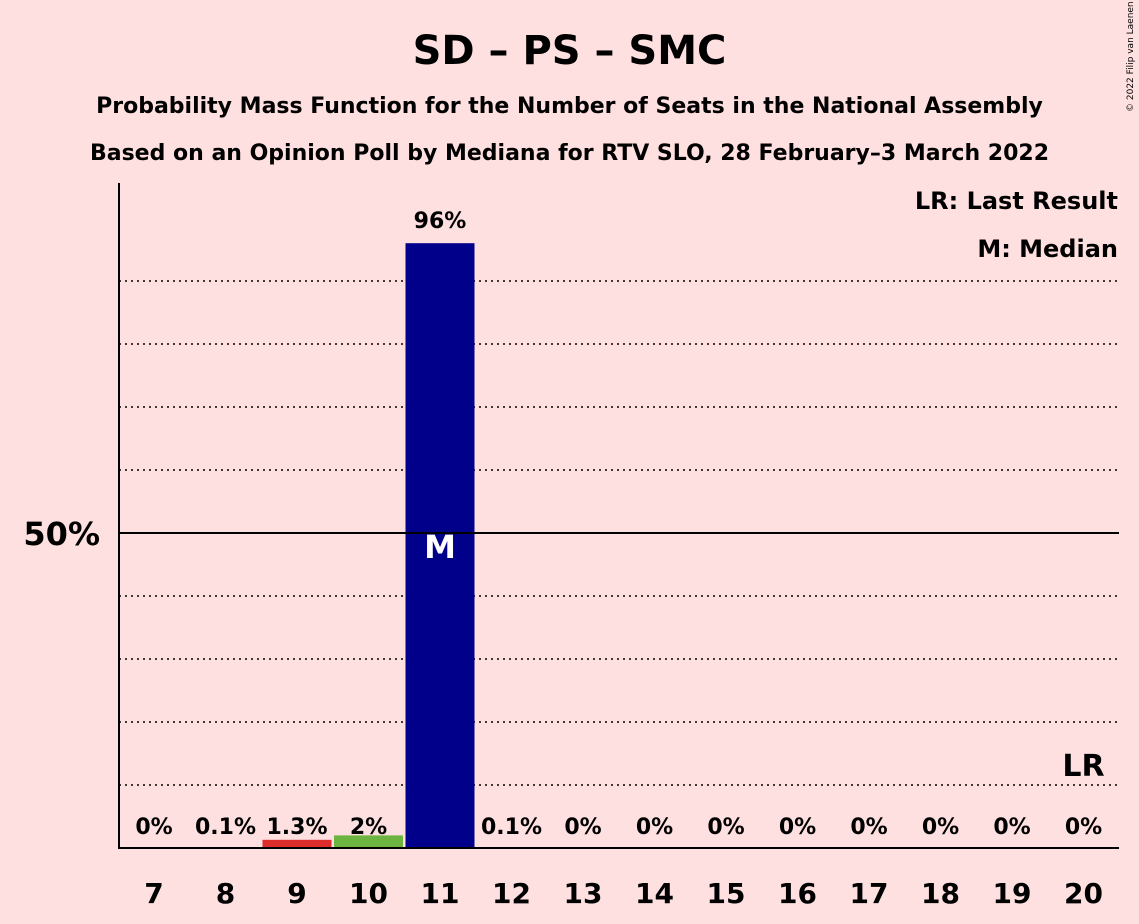  Describe the element at coordinates (1012, 893) in the screenshot. I see `x-tick-19: 19` at that location.